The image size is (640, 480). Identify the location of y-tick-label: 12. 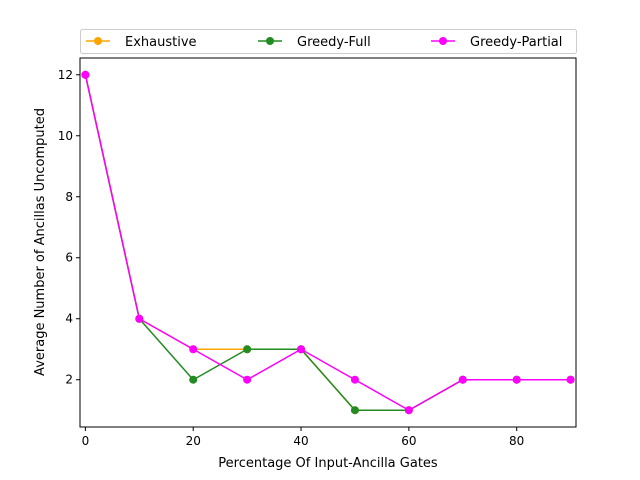
(65, 75).